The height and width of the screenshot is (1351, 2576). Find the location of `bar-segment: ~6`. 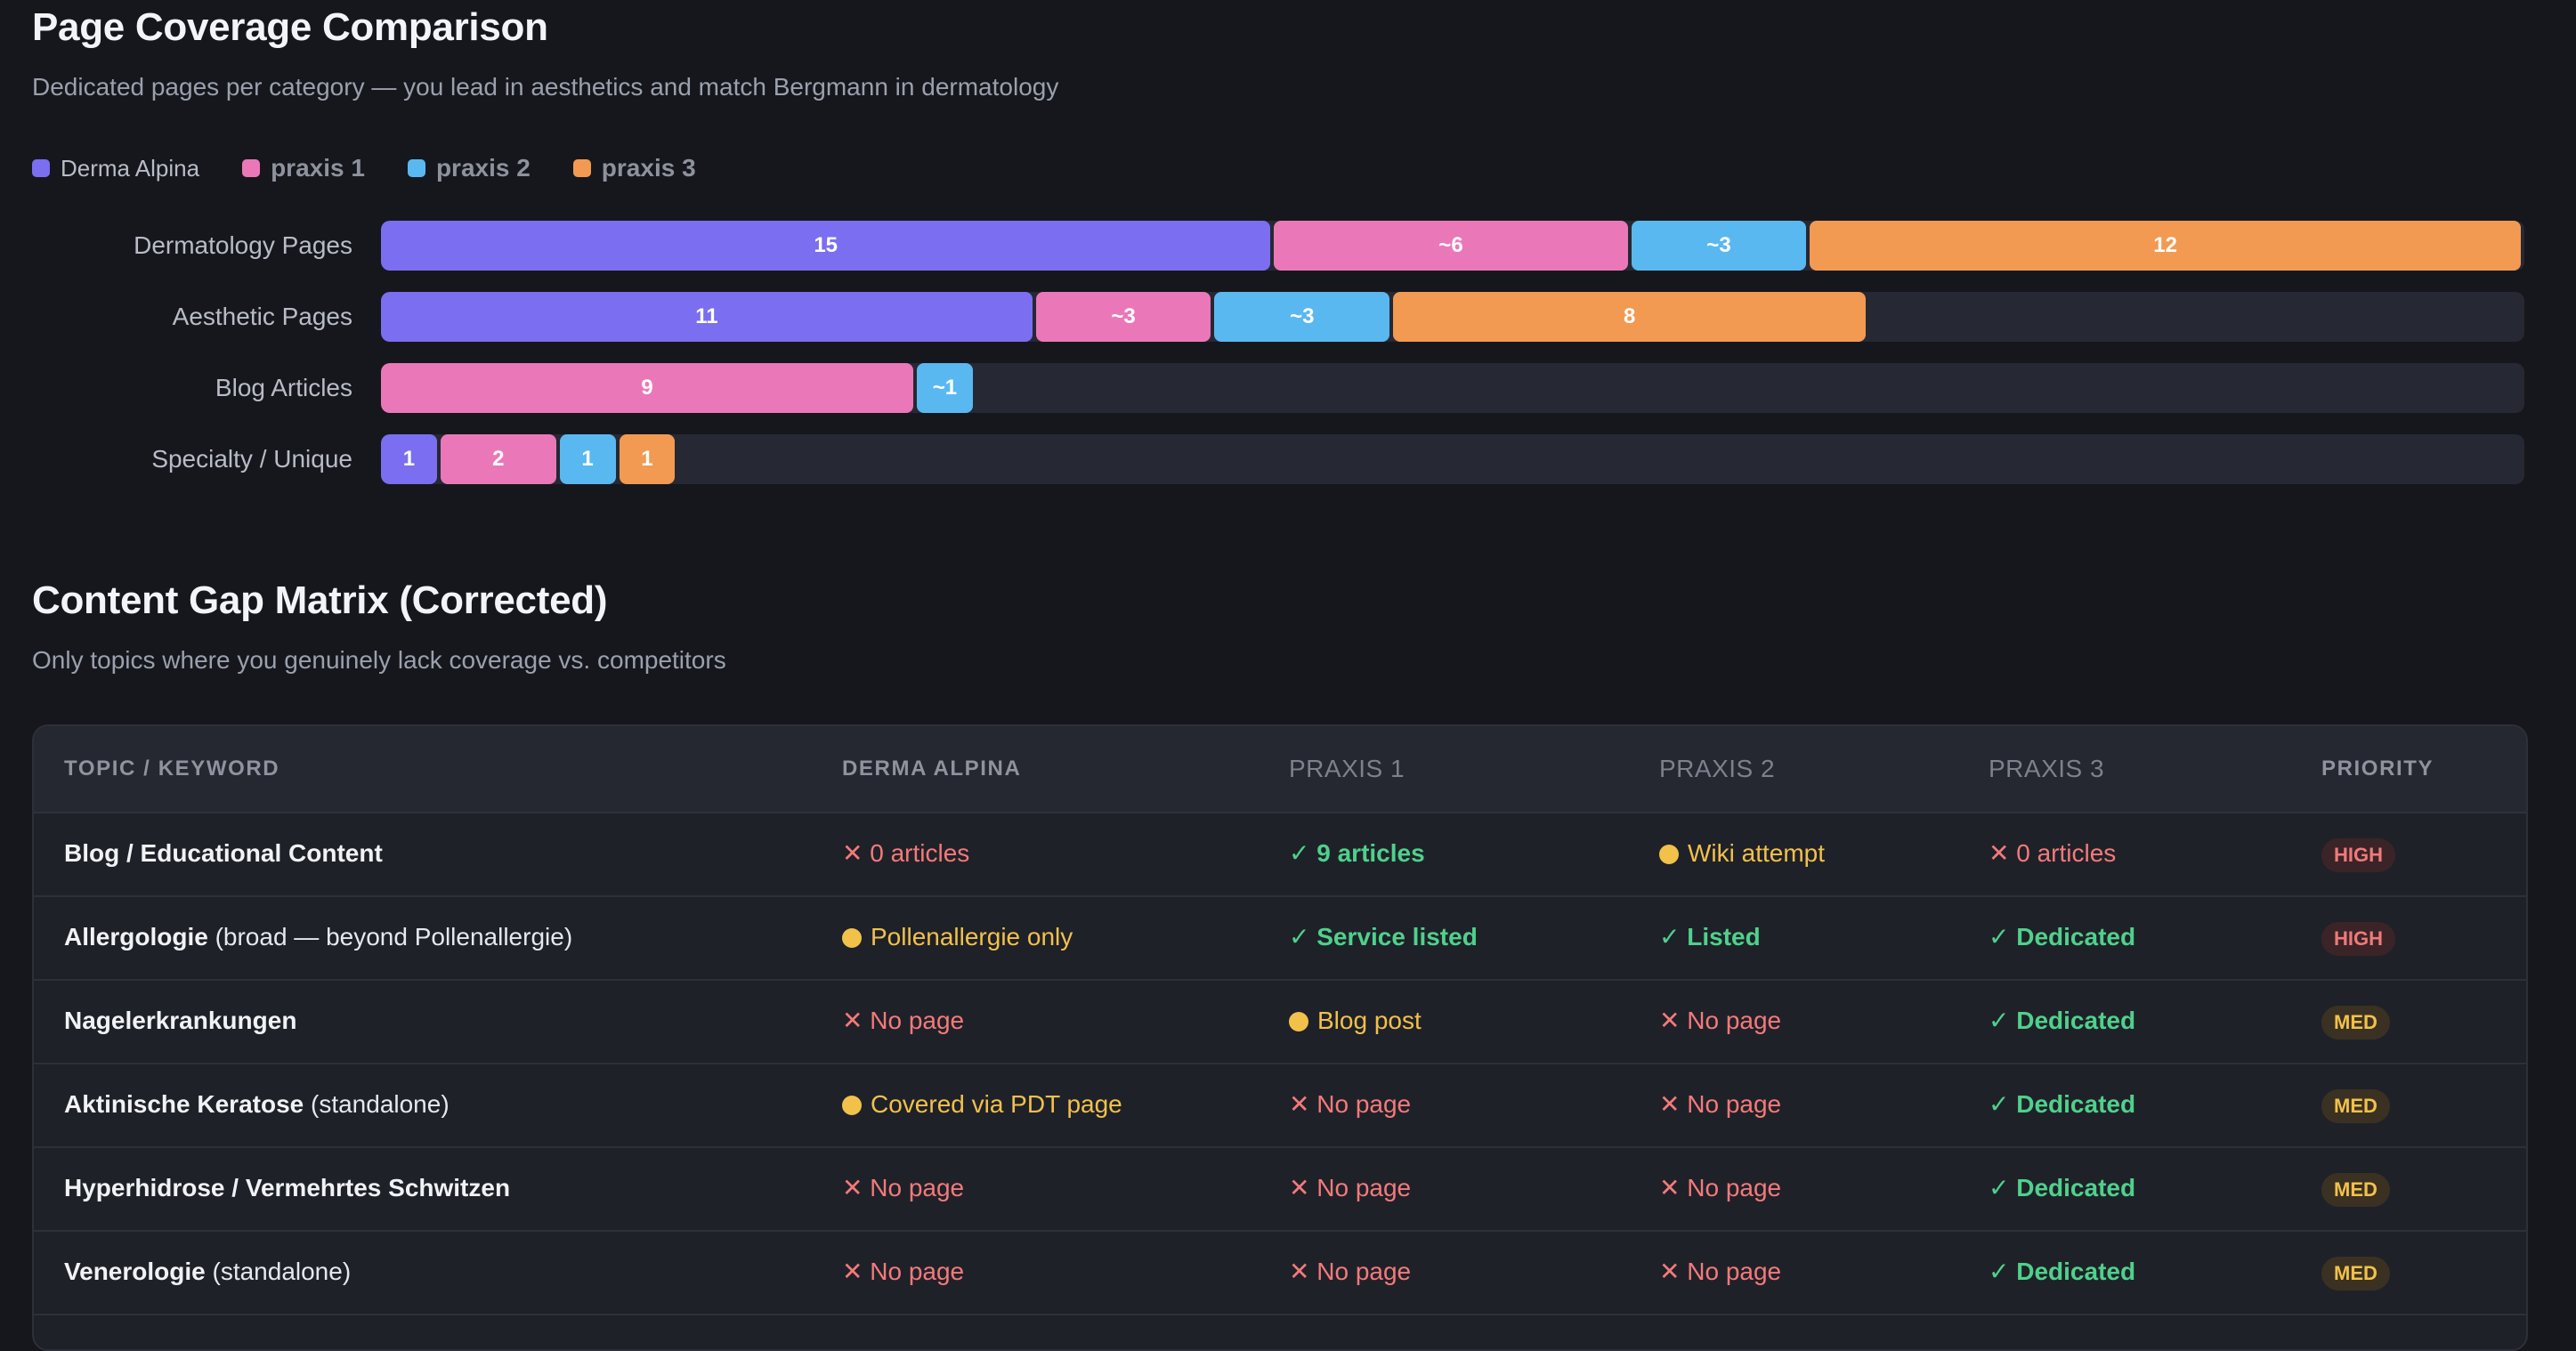

bar-segment: ~6 is located at coordinates (1451, 246).